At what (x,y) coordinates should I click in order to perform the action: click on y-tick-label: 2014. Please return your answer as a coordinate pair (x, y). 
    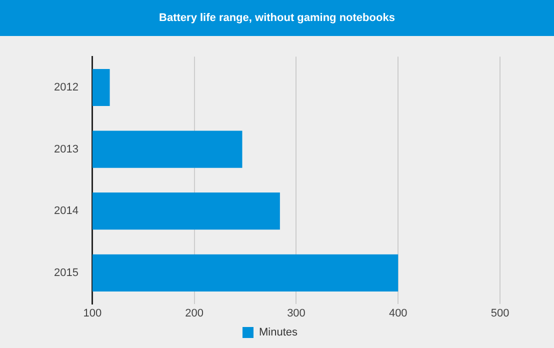
    Looking at the image, I should click on (66, 211).